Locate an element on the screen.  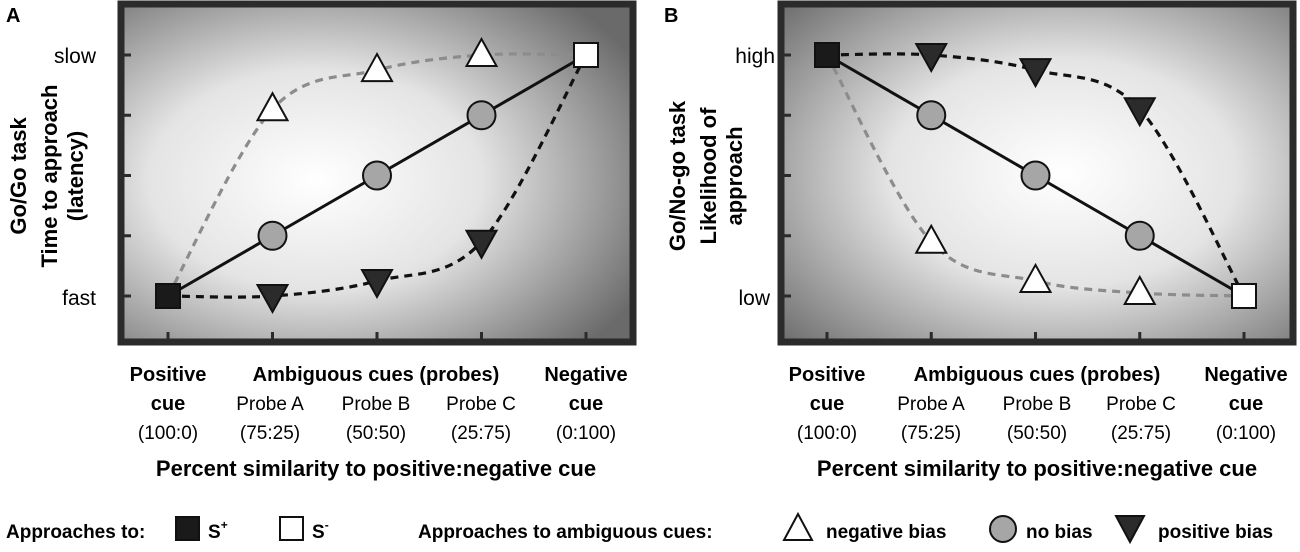
x-heading-ambiguous-a: Ambiguous cues (probes) is located at coordinates (376, 375).